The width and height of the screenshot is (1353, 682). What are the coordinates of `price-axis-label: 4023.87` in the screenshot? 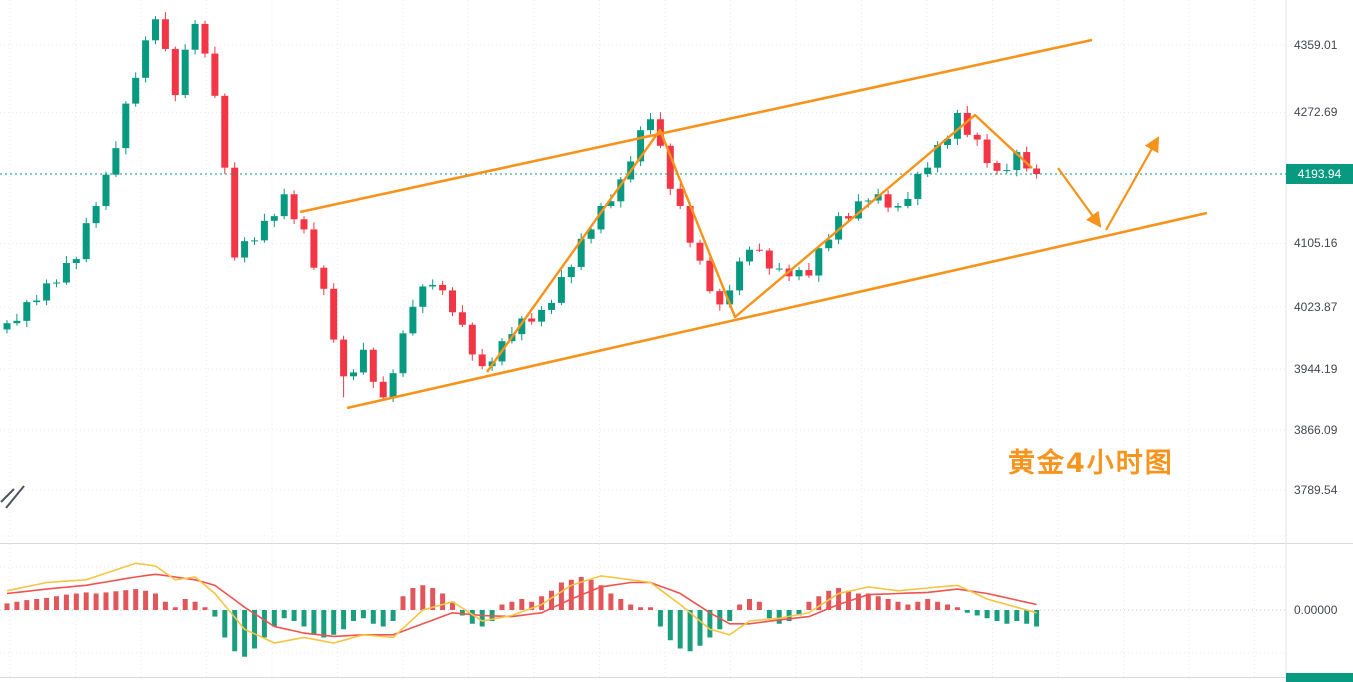 It's located at (1316, 306).